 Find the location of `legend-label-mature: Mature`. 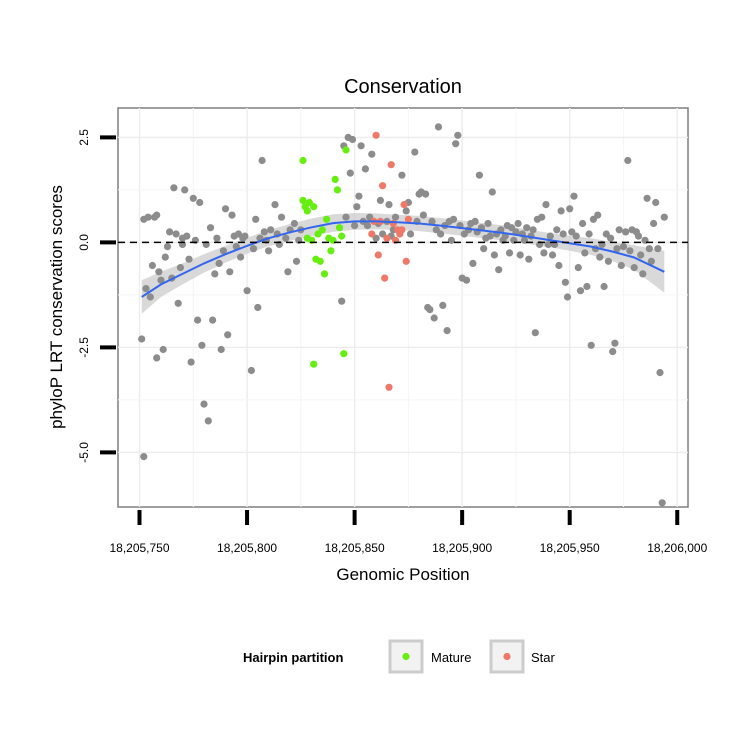

legend-label-mature: Mature is located at coordinates (451, 657).